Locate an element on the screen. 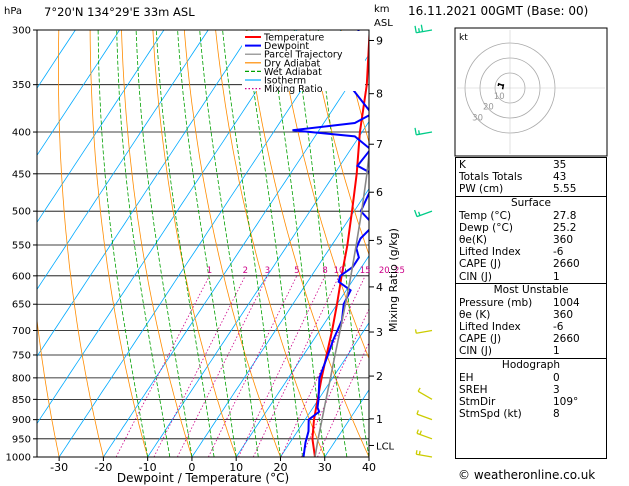 The width and height of the screenshot is (629, 486). surface-title: Surface is located at coordinates (530, 202).